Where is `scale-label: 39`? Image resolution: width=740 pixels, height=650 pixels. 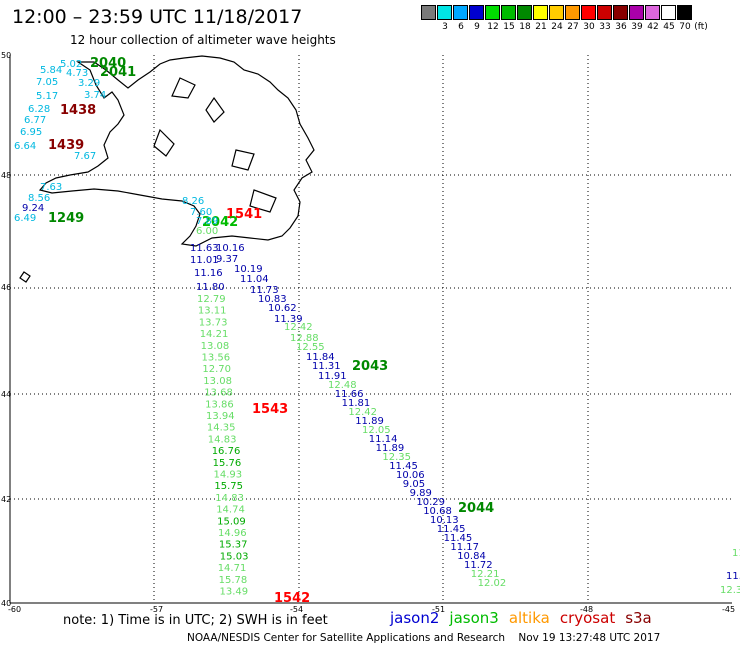 scale-label: 39 is located at coordinates (637, 27).